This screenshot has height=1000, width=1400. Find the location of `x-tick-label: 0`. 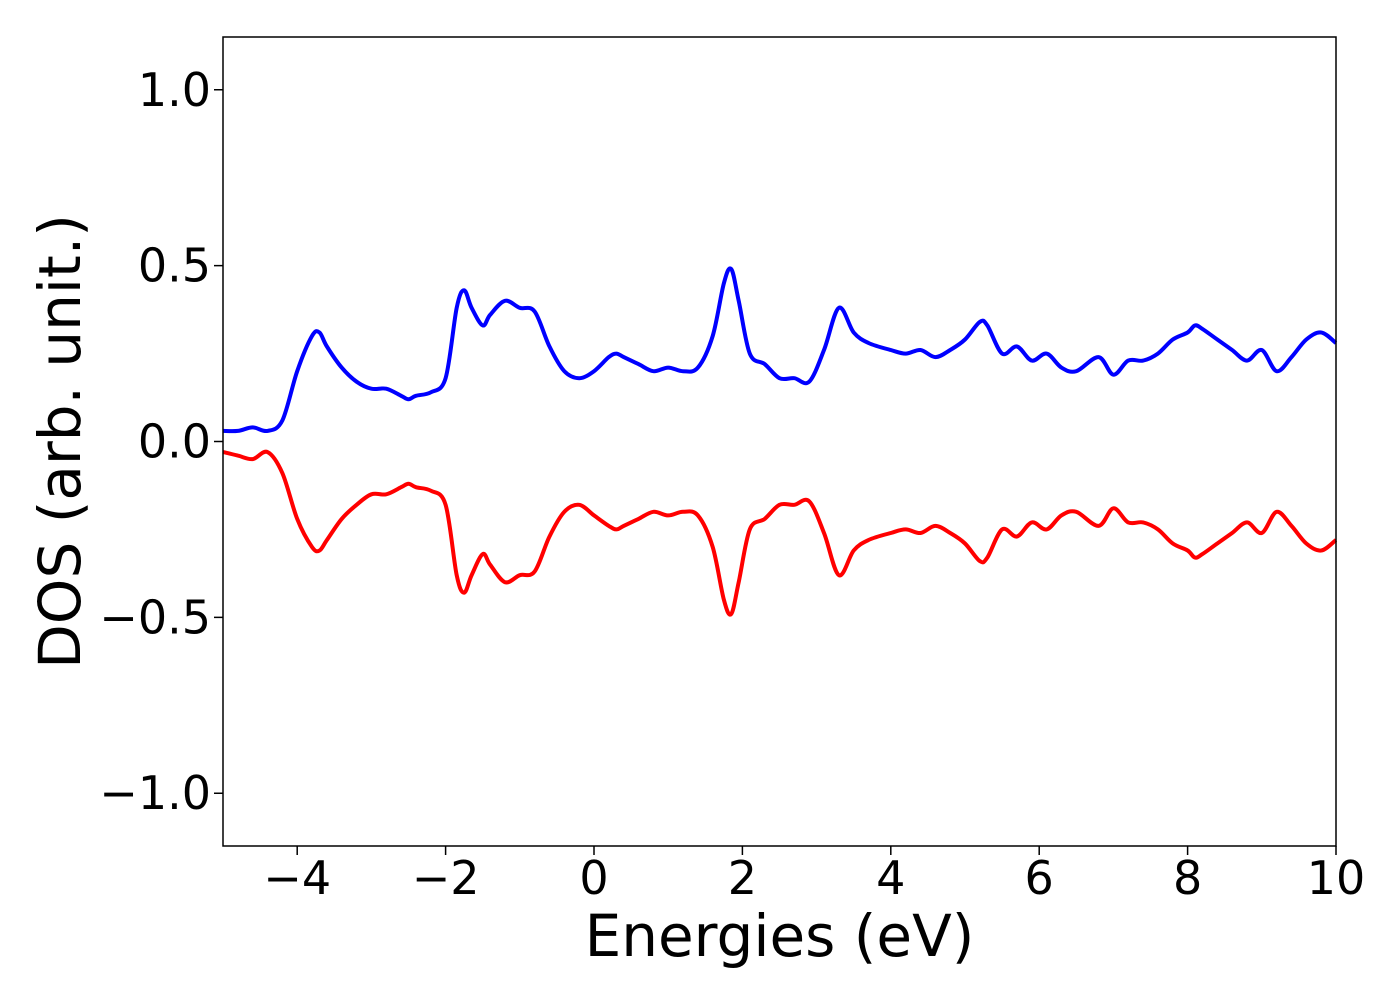

x-tick-label: 0 is located at coordinates (593, 878).